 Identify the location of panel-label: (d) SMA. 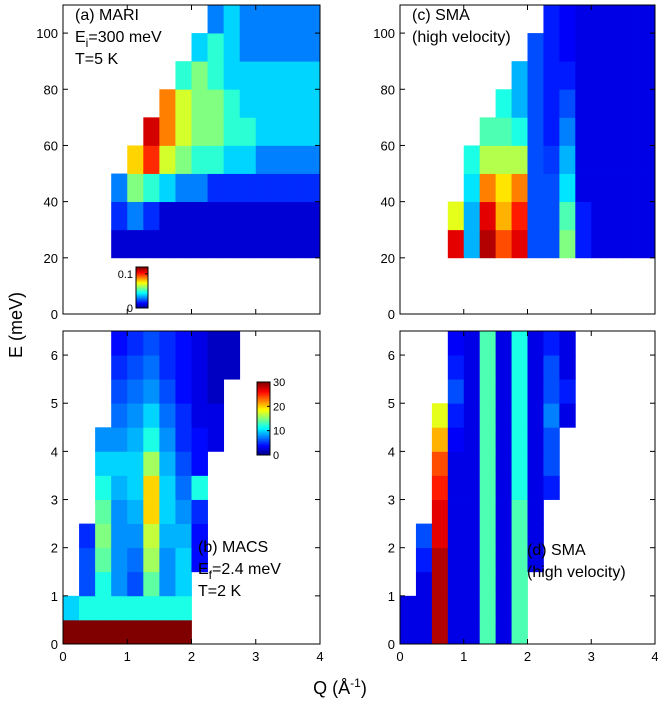
(556, 550).